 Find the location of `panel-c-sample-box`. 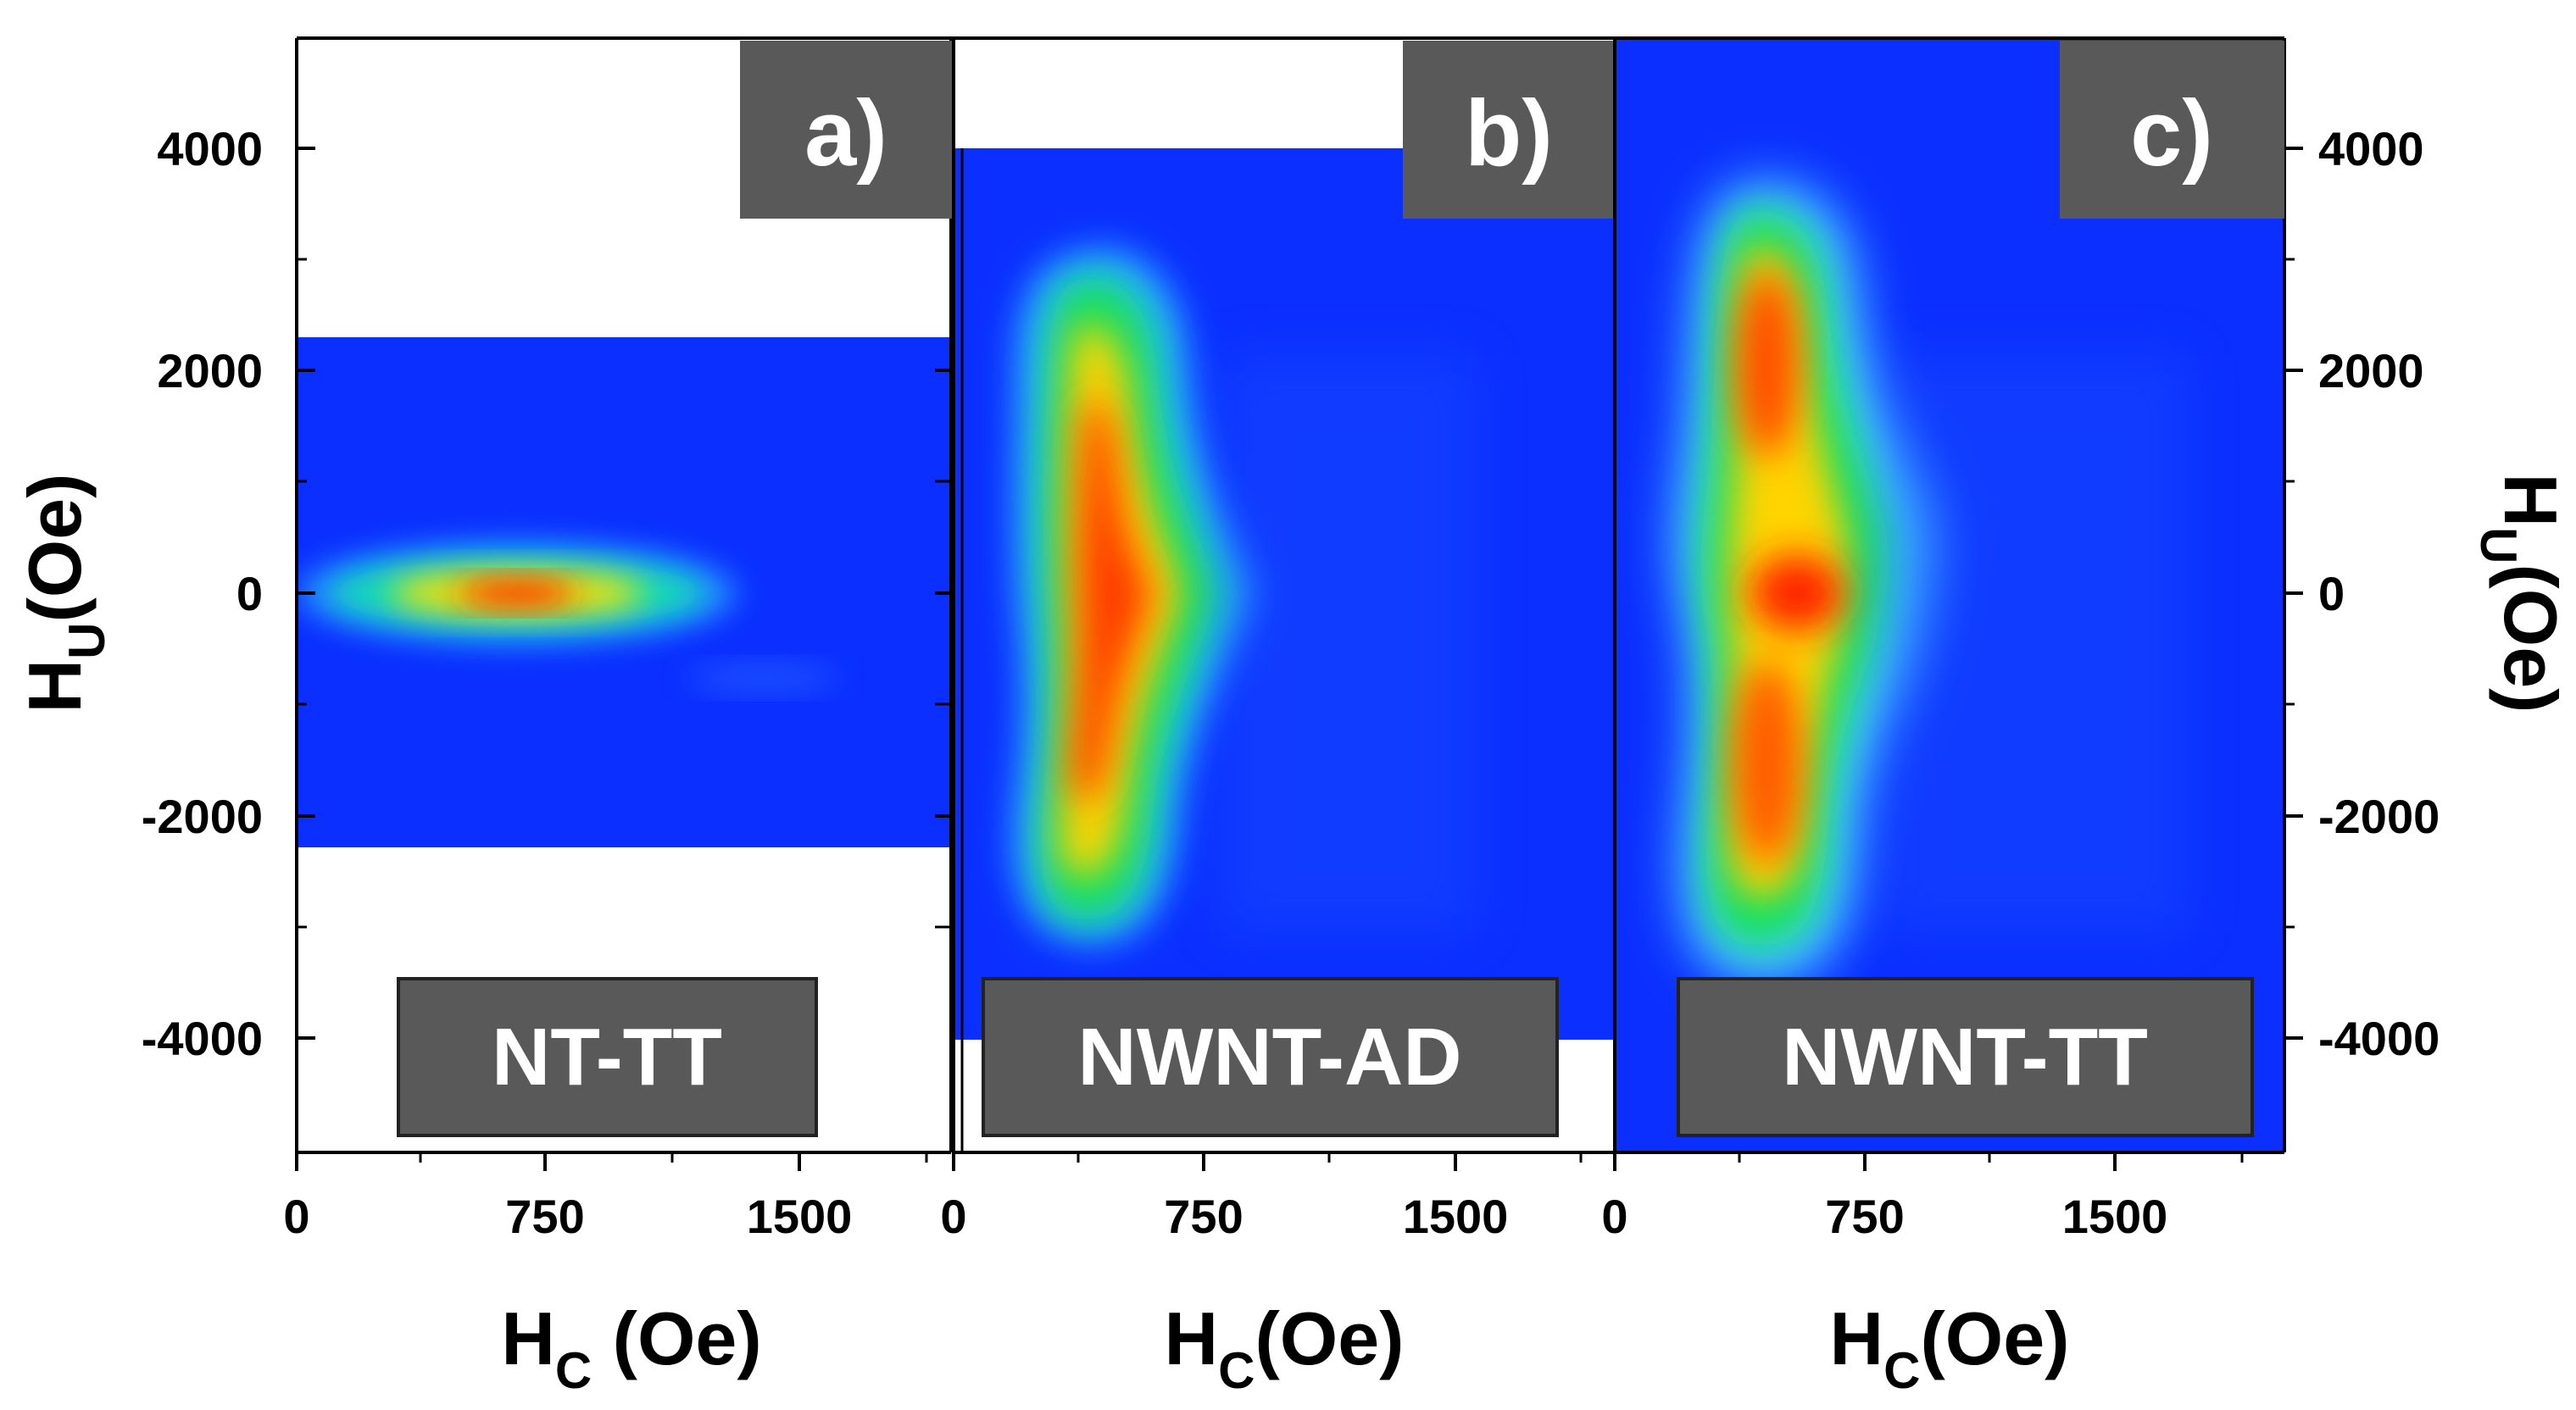

panel-c-sample-box is located at coordinates (1965, 1057).